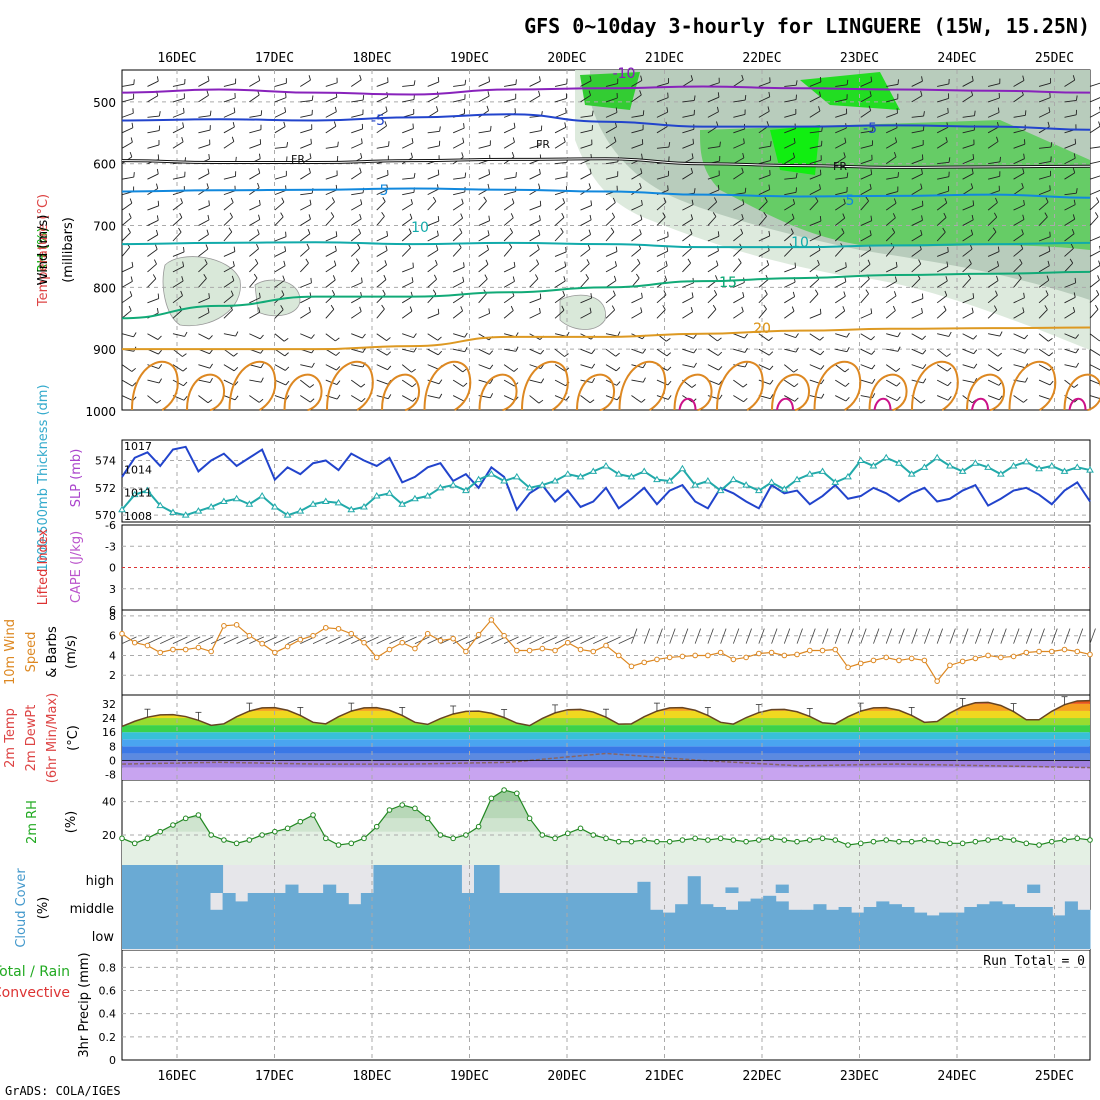  What do you see at coordinates (105, 515) in the screenshot?
I see `thickness-tick-label: 570` at bounding box center [105, 515].